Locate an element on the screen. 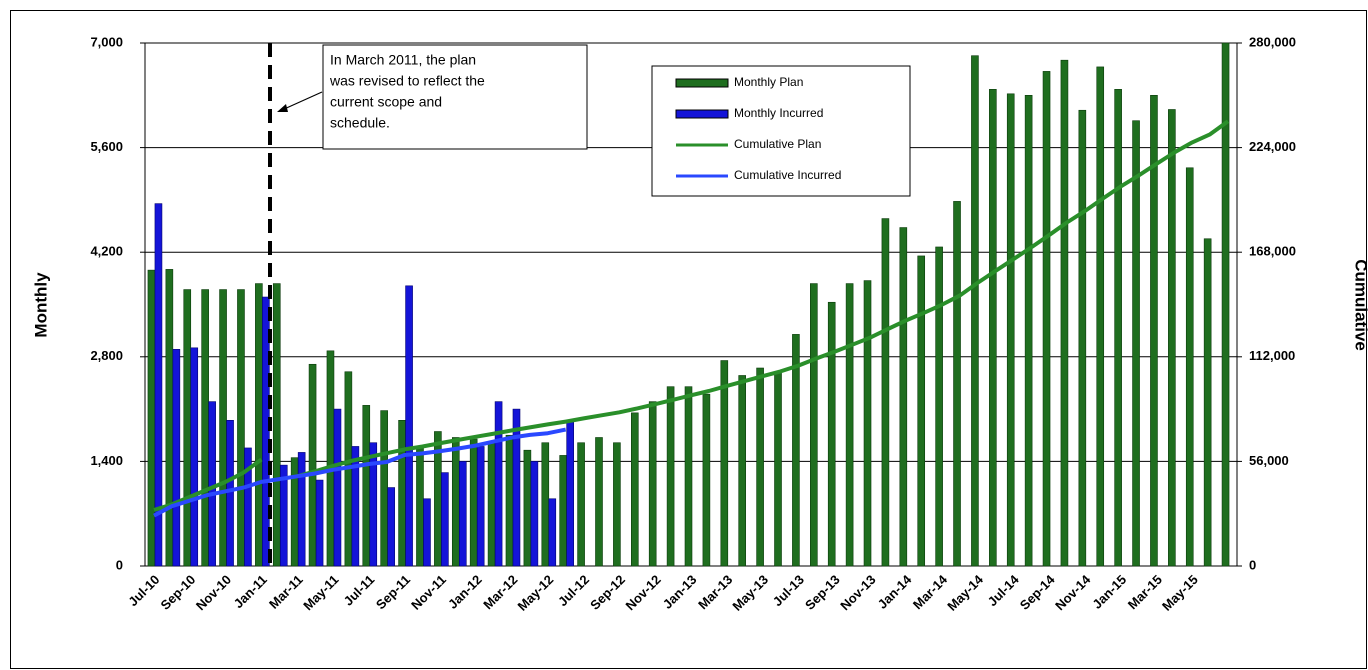  line is located at coordinates (360, 472).